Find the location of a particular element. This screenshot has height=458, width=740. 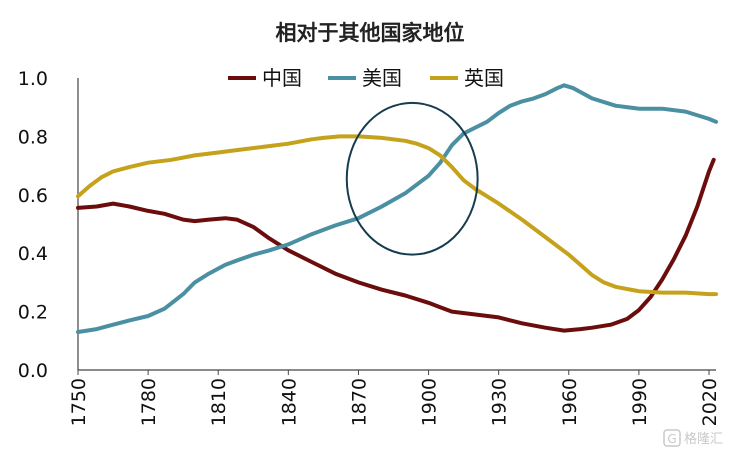

x-tick-label: 1780 is located at coordinates (149, 402).